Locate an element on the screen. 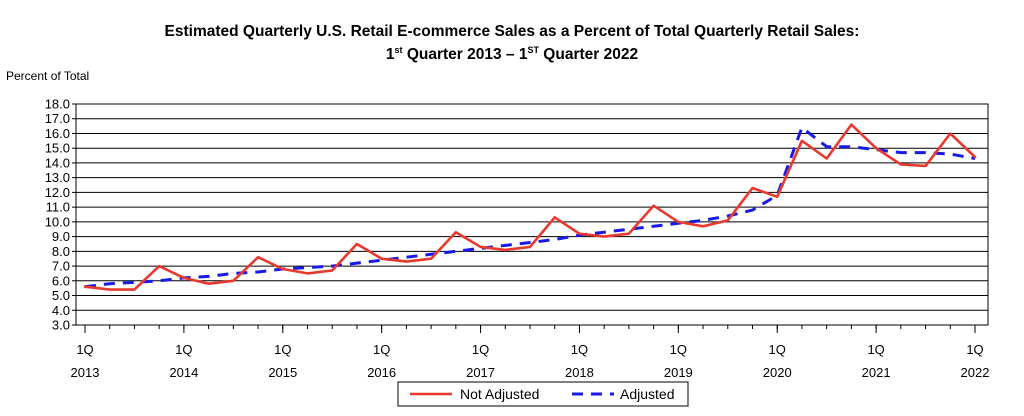 The width and height of the screenshot is (1024, 416). x-tick-label-year: 2022 is located at coordinates (975, 372).